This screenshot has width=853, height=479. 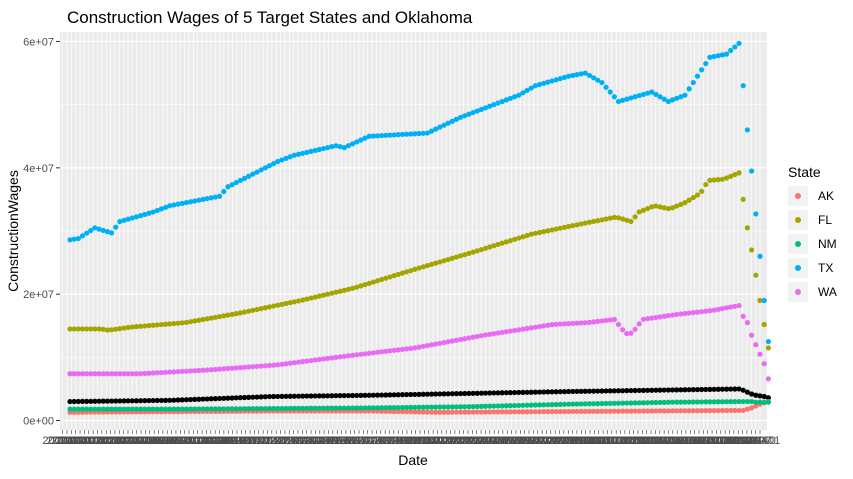 I want to click on x-tick-label: 2010-04, so click(x=241, y=441).